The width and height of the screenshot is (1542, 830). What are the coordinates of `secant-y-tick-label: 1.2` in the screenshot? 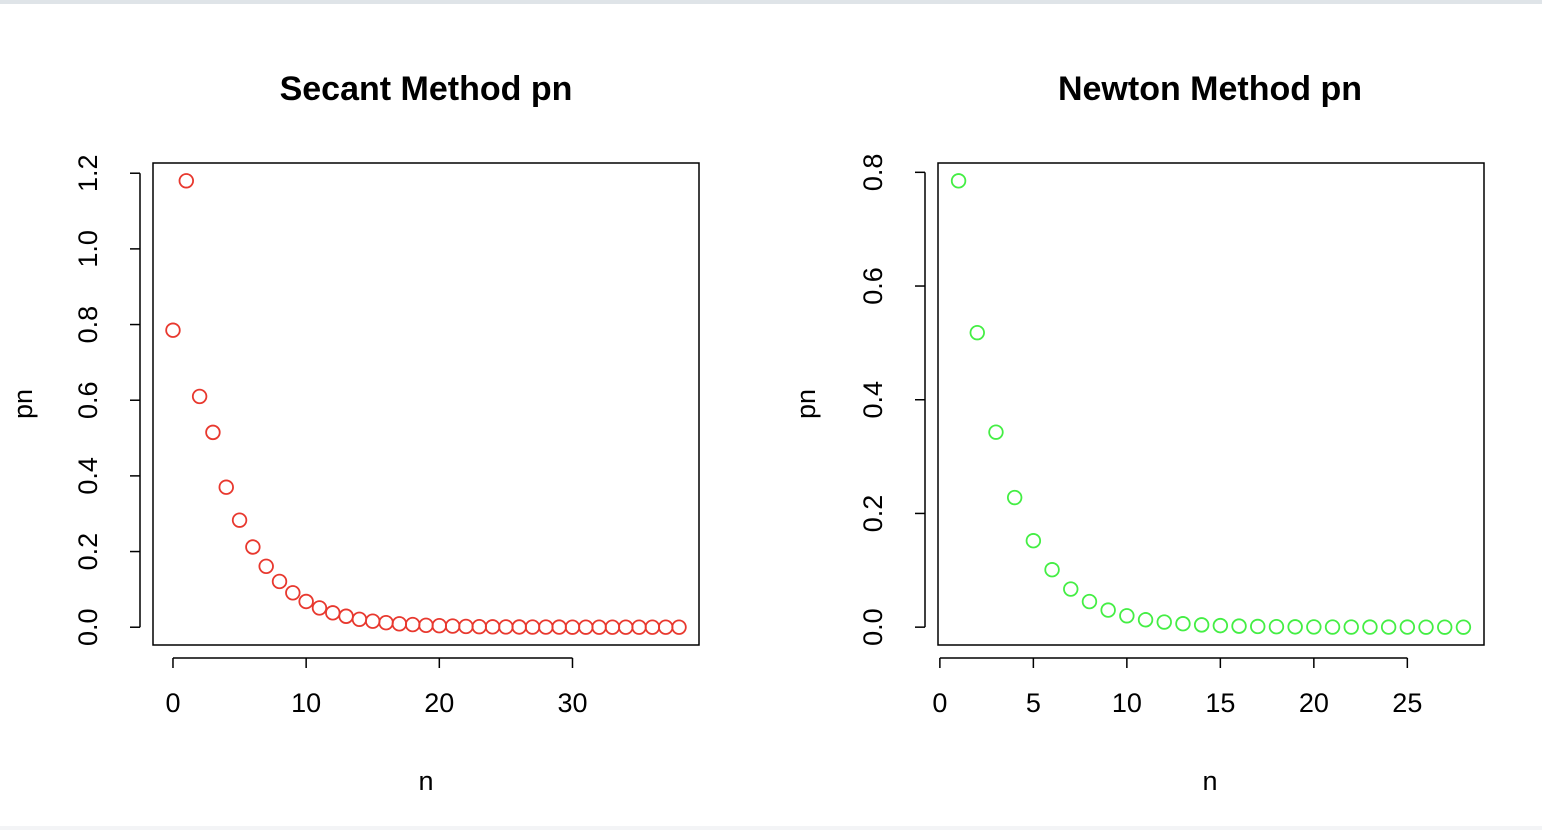 It's located at (88, 173).